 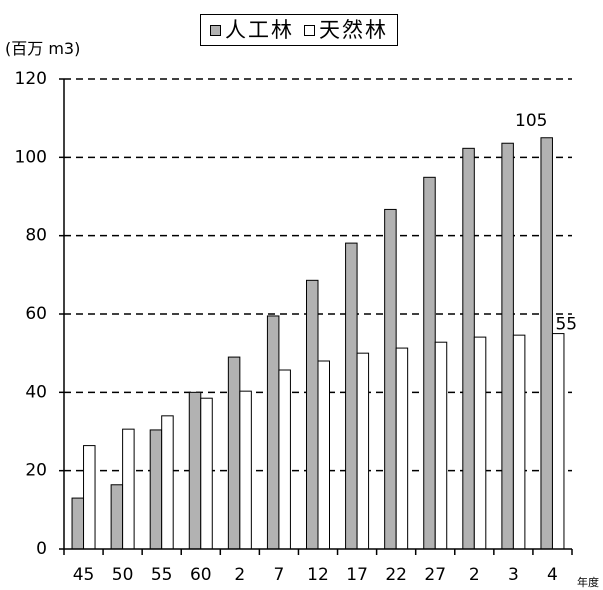 I want to click on data-label-natural-forest: 55, so click(x=566, y=325).